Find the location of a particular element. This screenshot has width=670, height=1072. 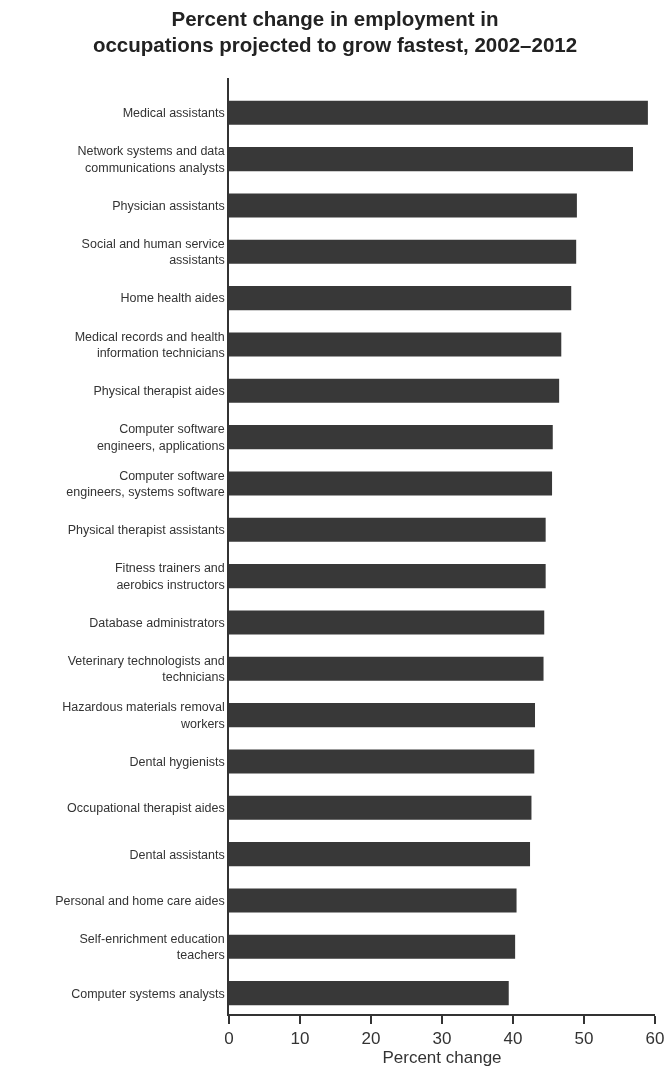

y-tick-label: Fitness trainers and aerobics instructors is located at coordinates (169, 576).